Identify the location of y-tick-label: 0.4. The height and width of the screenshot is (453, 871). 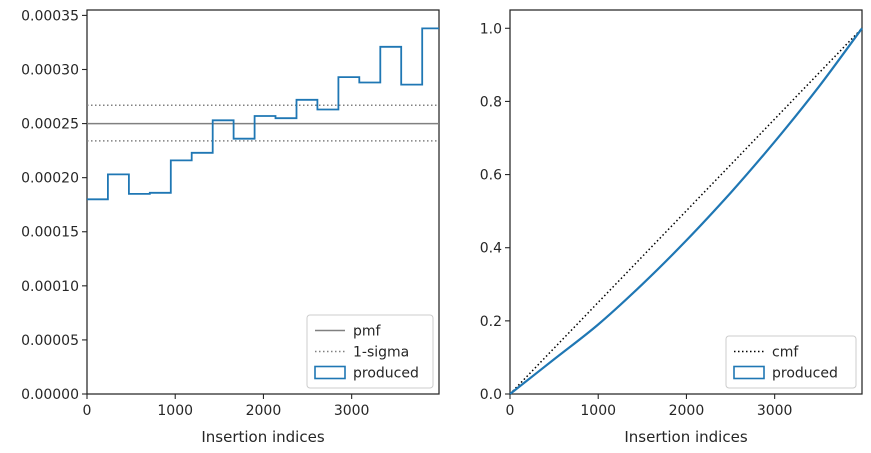
(491, 249).